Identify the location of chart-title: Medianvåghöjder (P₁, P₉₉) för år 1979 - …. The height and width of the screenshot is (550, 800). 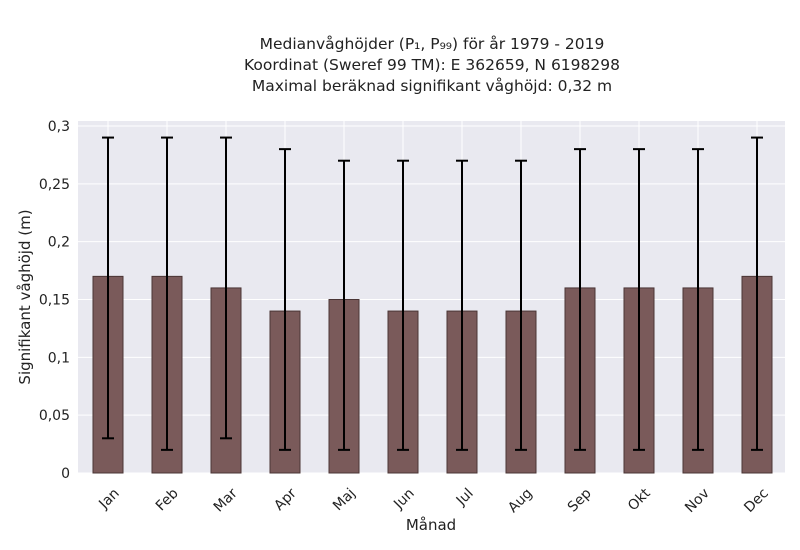
(400, 65).